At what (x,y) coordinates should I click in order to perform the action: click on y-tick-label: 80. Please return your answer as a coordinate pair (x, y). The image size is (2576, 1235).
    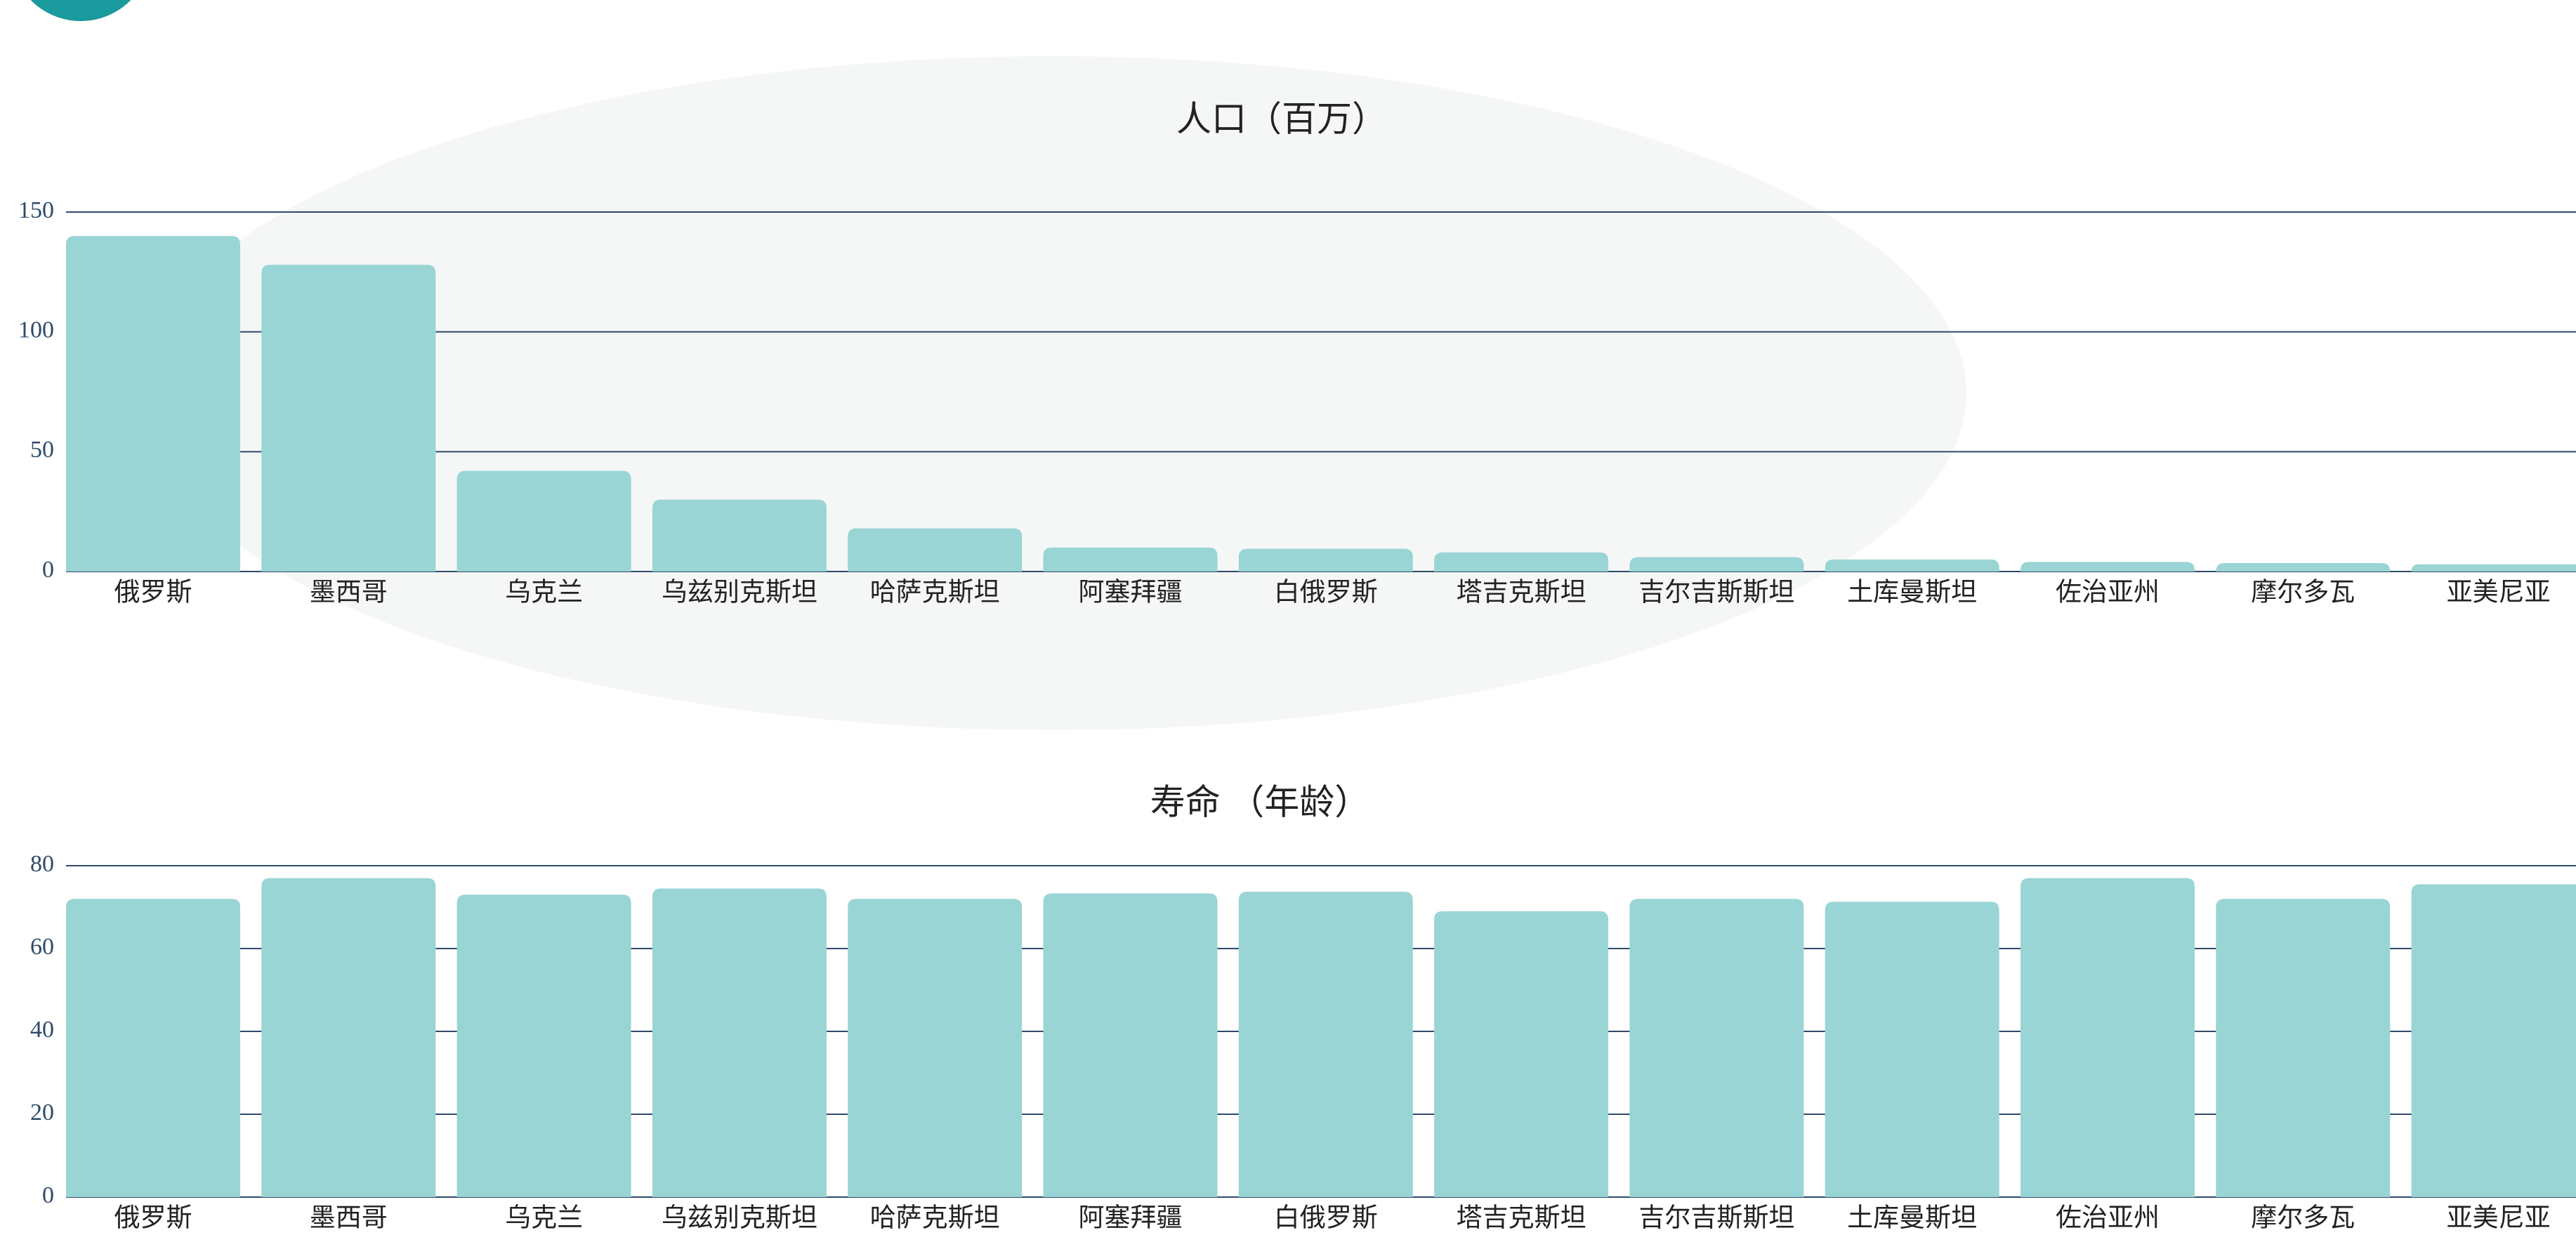
    Looking at the image, I should click on (42, 864).